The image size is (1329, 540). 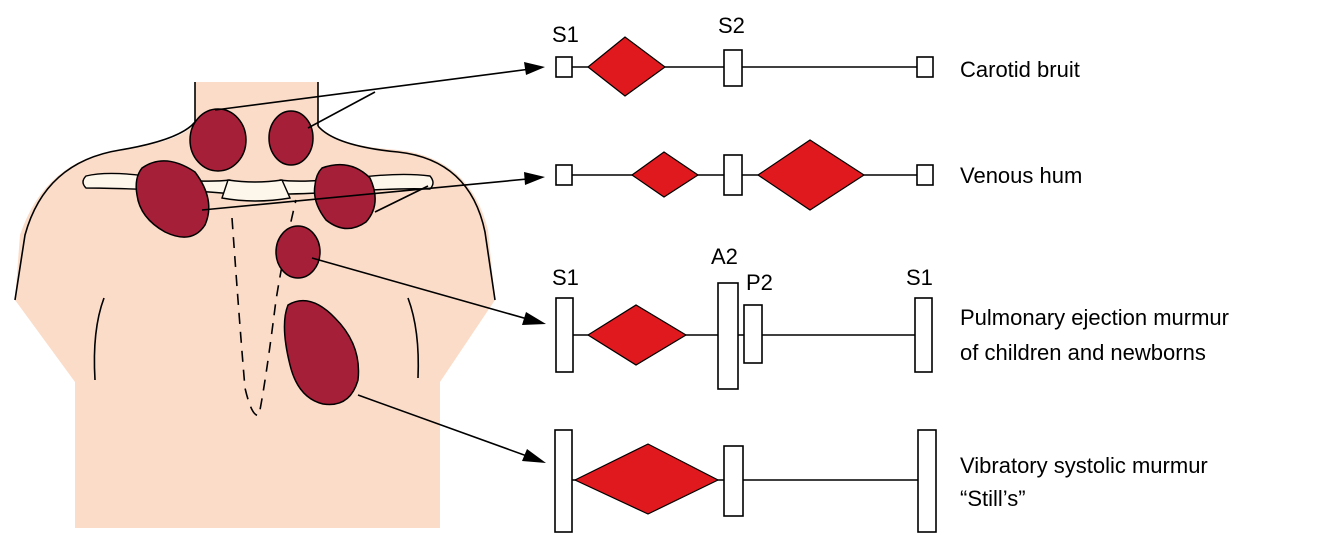 I want to click on arrow-venous-lower, so click(x=401, y=199).